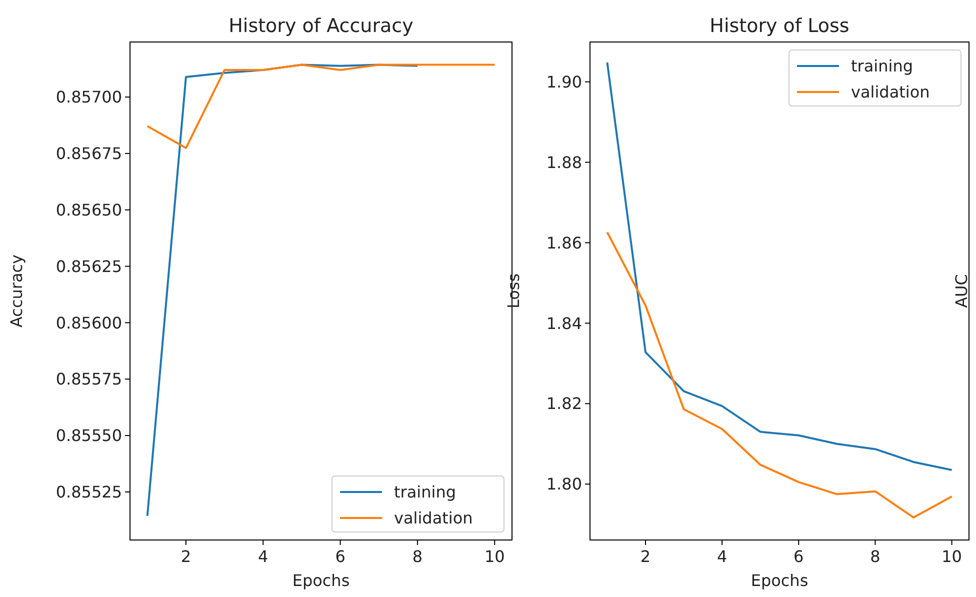 Image resolution: width=976 pixels, height=597 pixels. Describe the element at coordinates (89, 379) in the screenshot. I see `y-tick-label: 0.85575` at that location.